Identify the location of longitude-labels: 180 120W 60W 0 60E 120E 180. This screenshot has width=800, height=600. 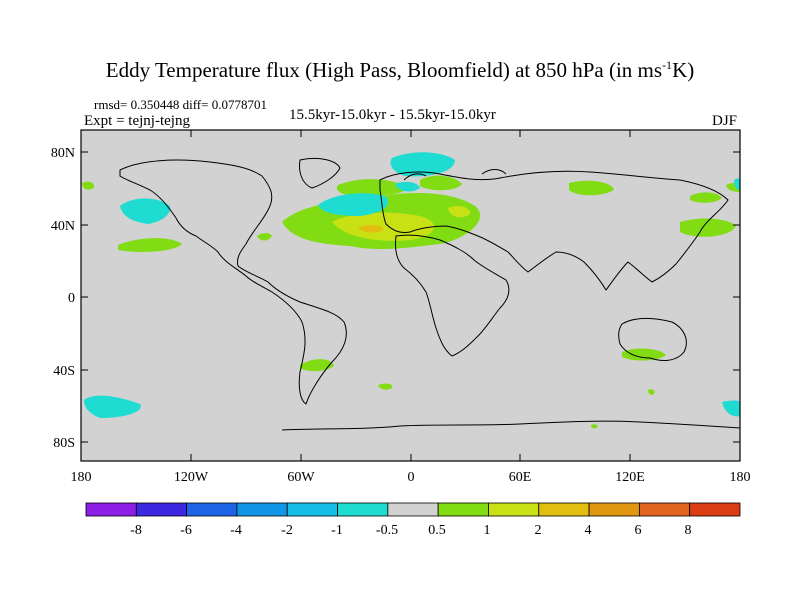
(411, 477).